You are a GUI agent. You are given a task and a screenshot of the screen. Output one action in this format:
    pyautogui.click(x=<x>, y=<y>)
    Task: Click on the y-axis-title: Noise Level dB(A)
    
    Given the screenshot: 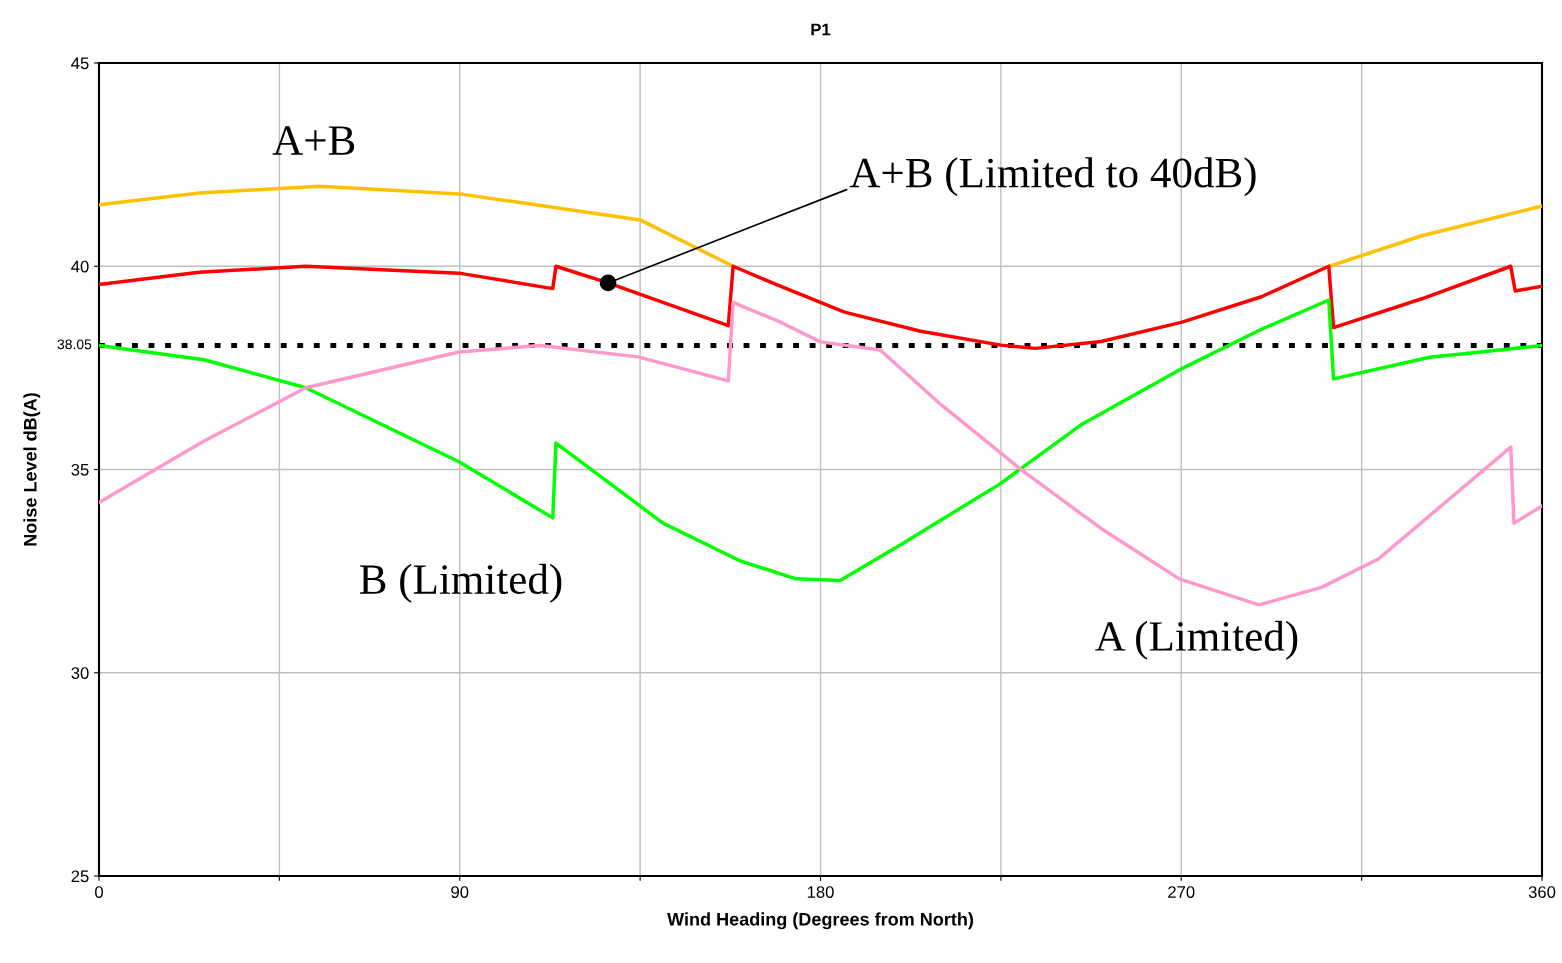 What is the action you would take?
    pyautogui.click(x=32, y=469)
    